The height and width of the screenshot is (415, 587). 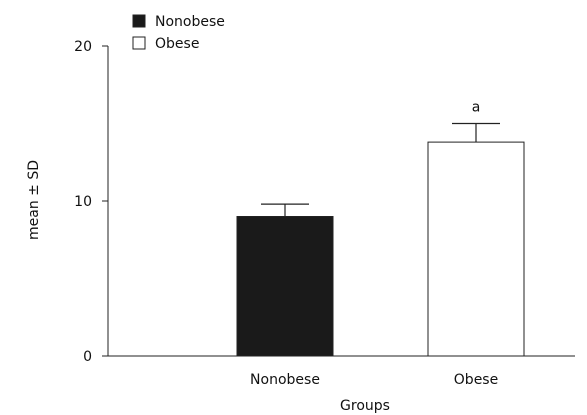 What do you see at coordinates (190, 22) in the screenshot?
I see `legend-label-nonobese: Nonobese` at bounding box center [190, 22].